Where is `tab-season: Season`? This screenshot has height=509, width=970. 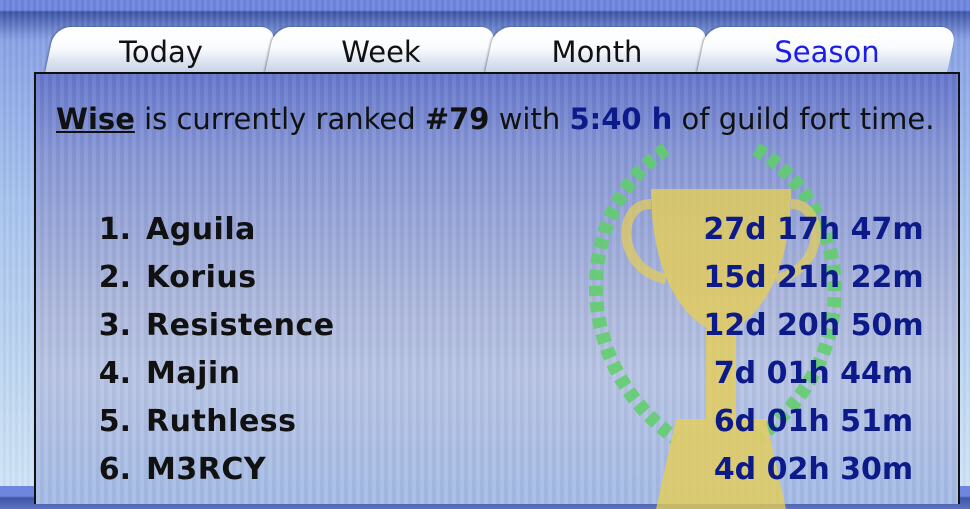
tab-season: Season is located at coordinates (827, 49).